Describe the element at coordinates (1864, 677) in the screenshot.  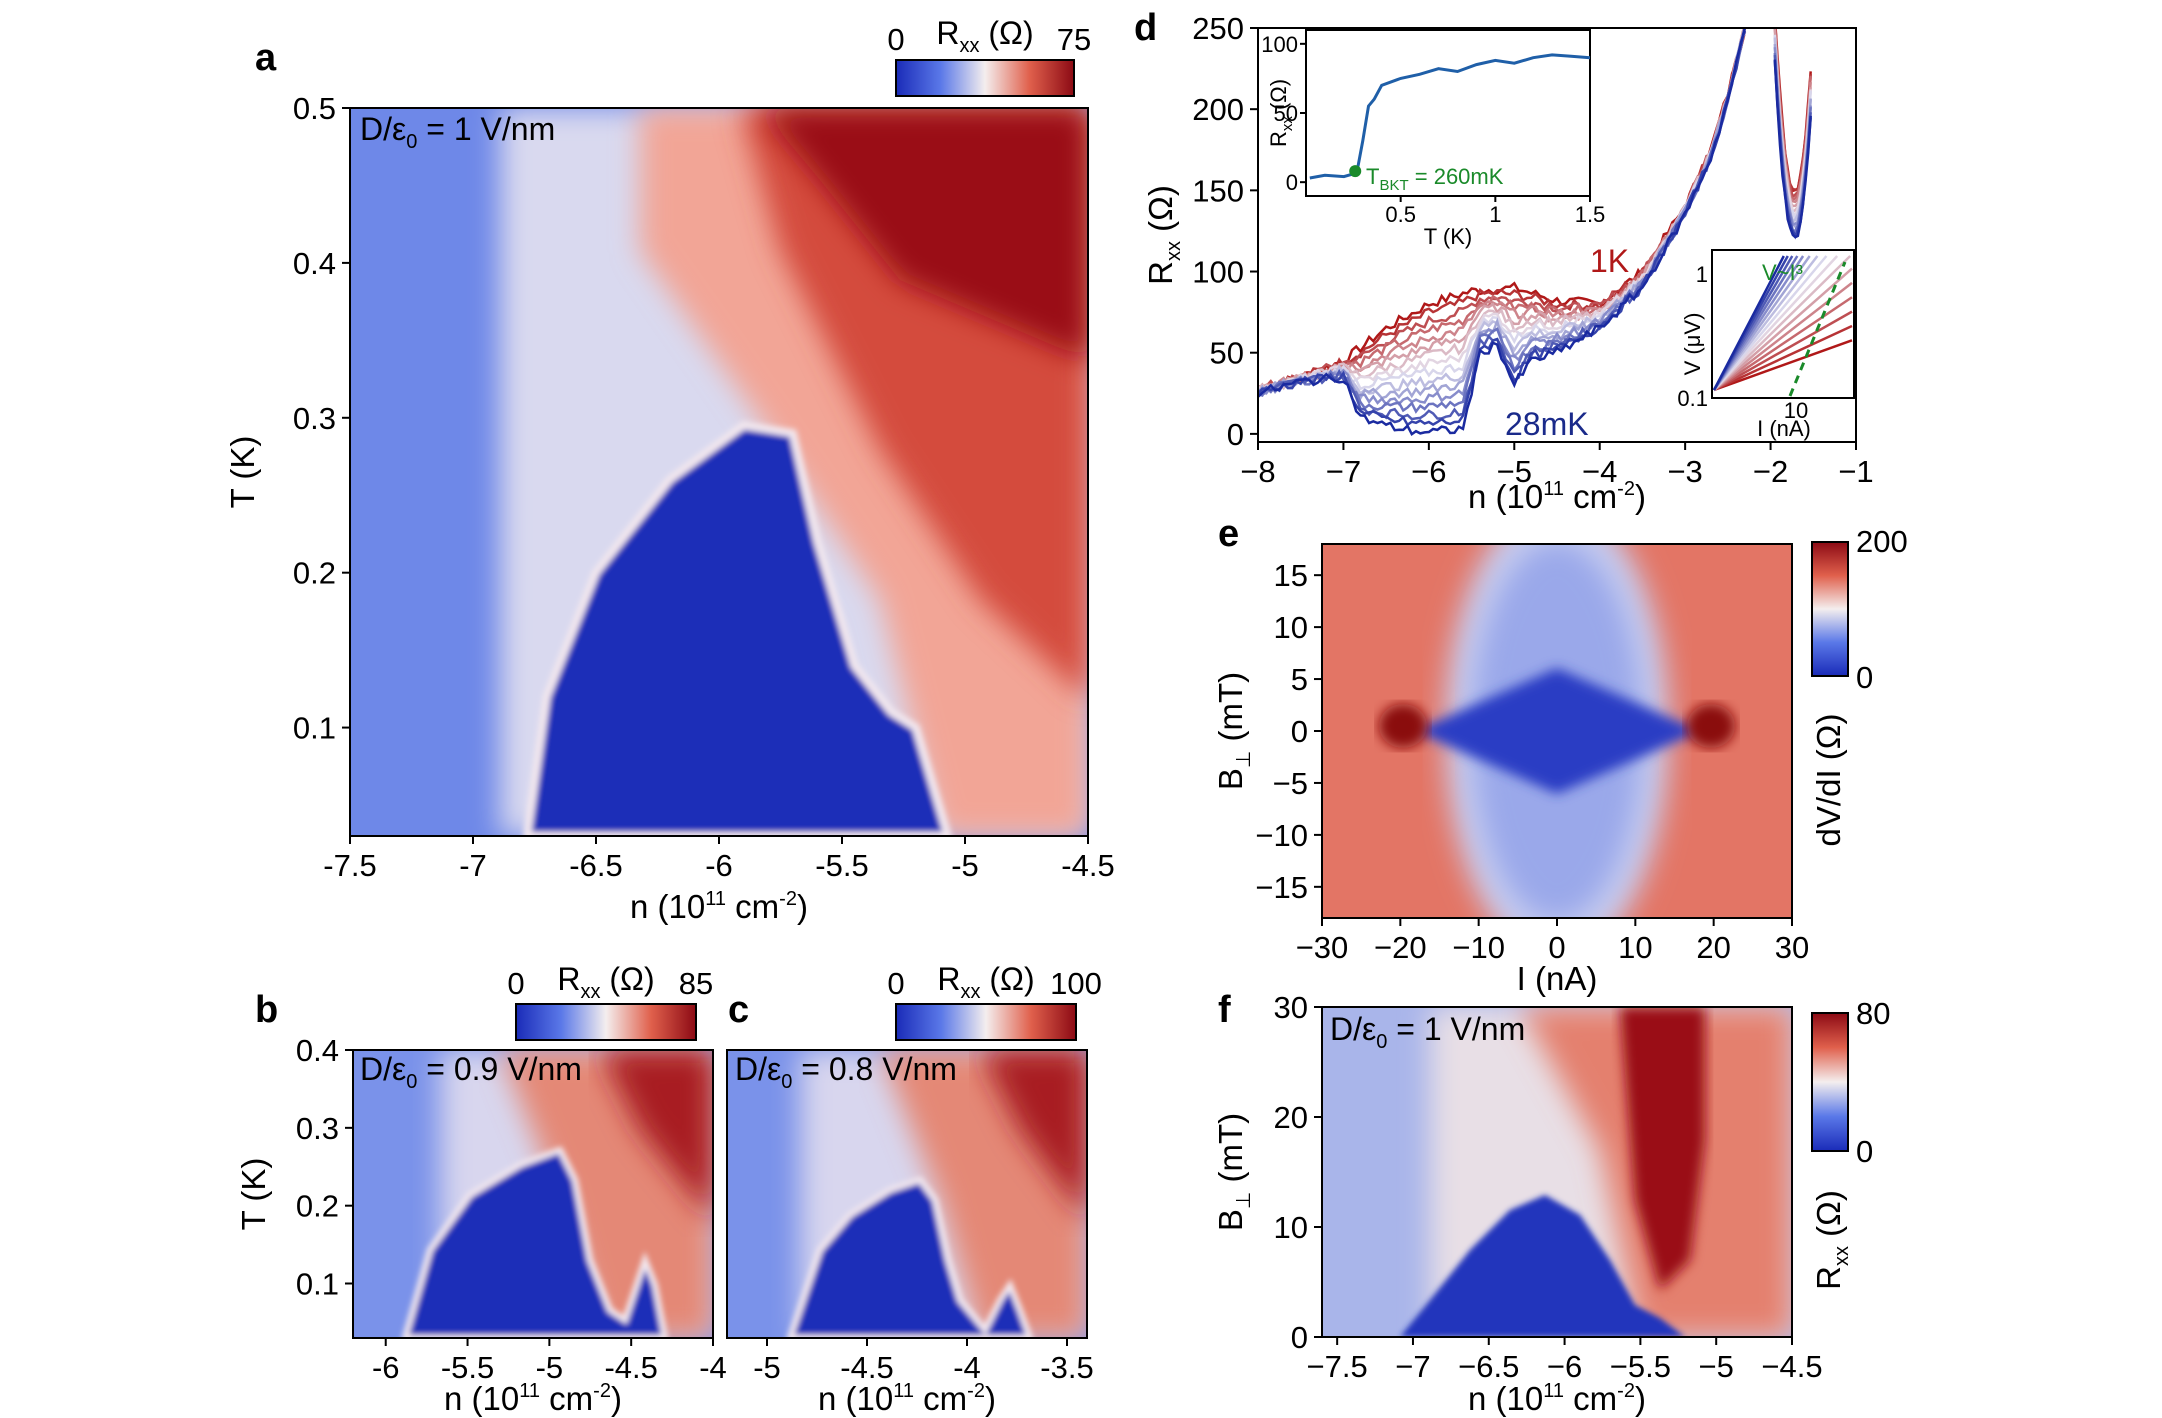
I see `panel-e-colorbar-min: 0` at that location.